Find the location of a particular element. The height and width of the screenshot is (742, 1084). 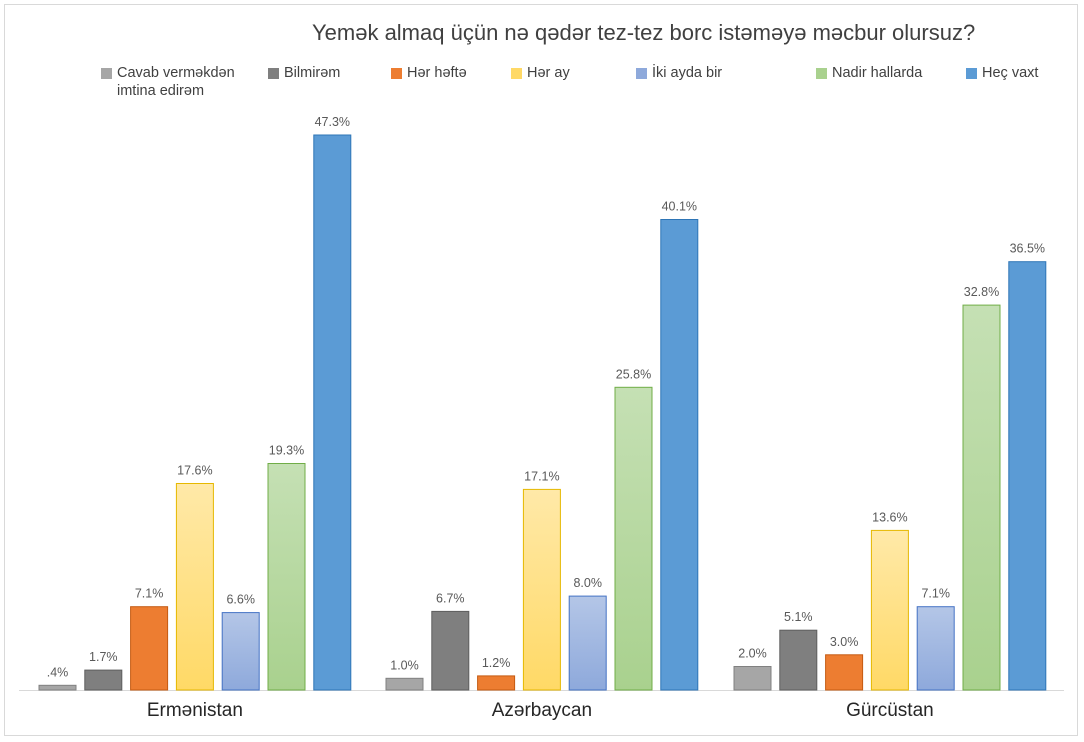

bar-value-label: 32.8% is located at coordinates (981, 292).